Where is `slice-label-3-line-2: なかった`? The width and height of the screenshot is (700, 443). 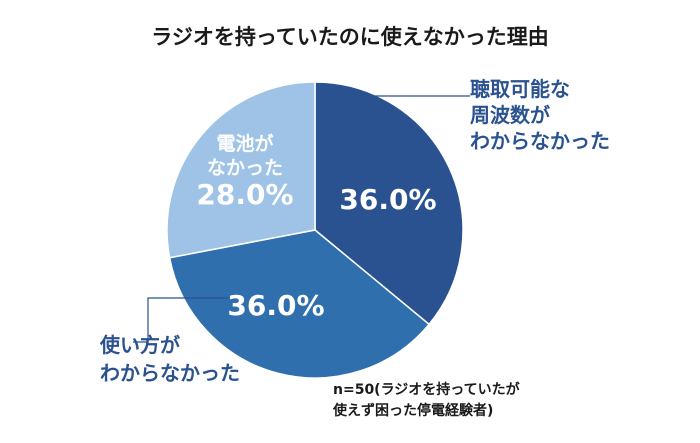 slice-label-3-line-2: なかった is located at coordinates (245, 168).